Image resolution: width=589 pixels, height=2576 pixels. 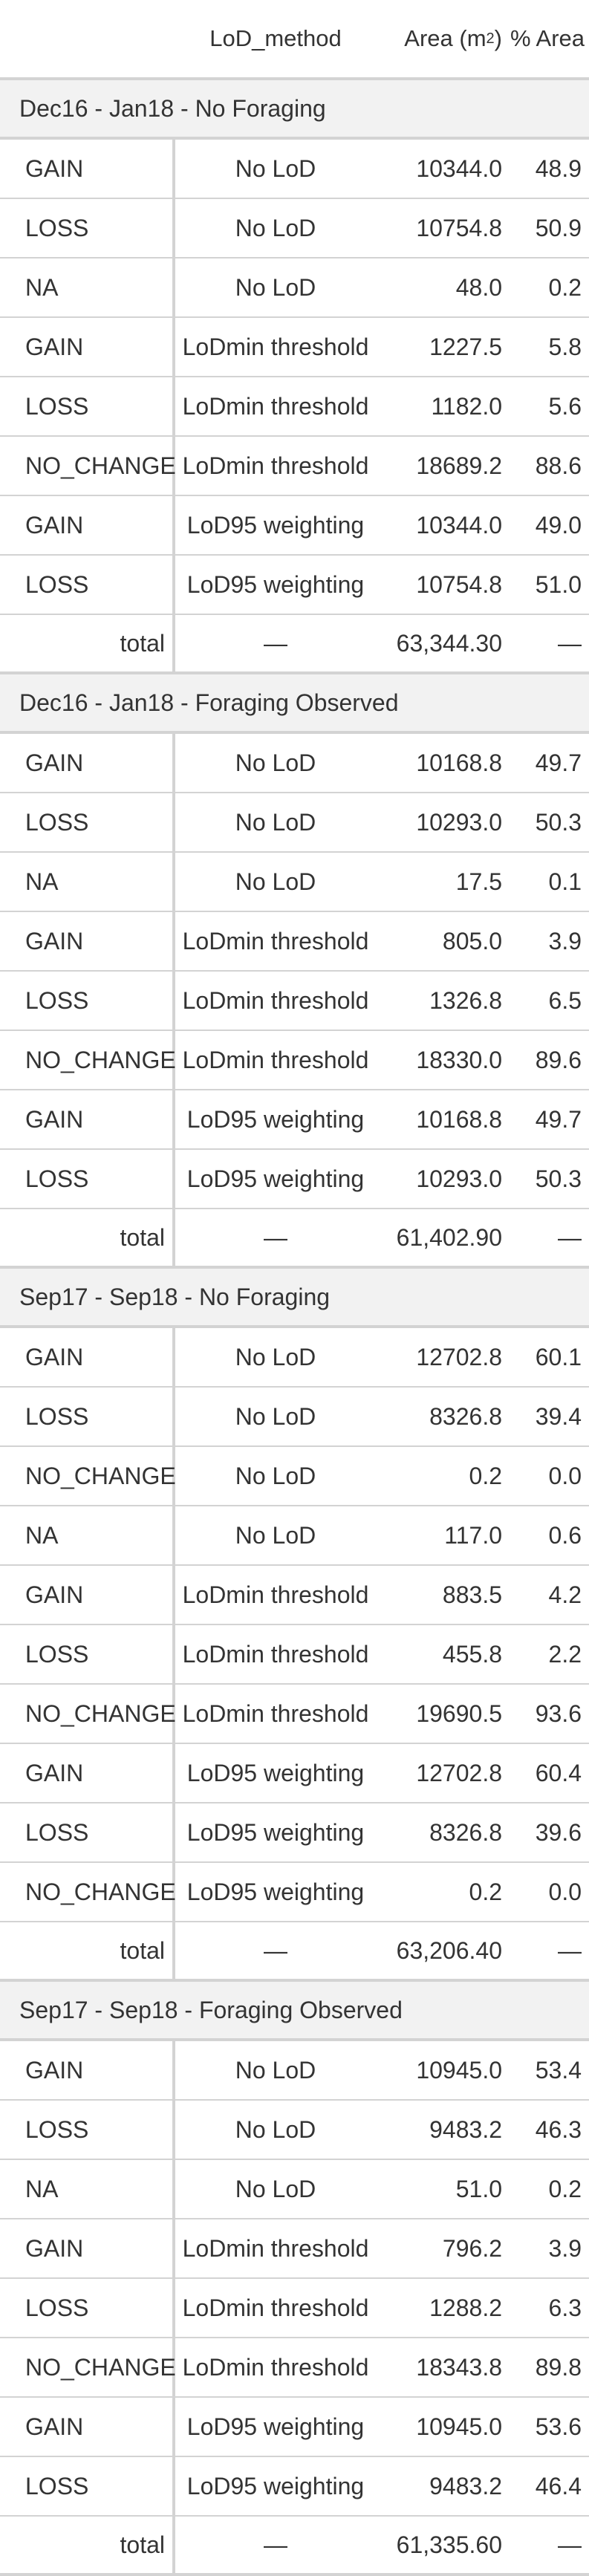 I want to click on percent-area-cell: 89.6, so click(x=558, y=1059).